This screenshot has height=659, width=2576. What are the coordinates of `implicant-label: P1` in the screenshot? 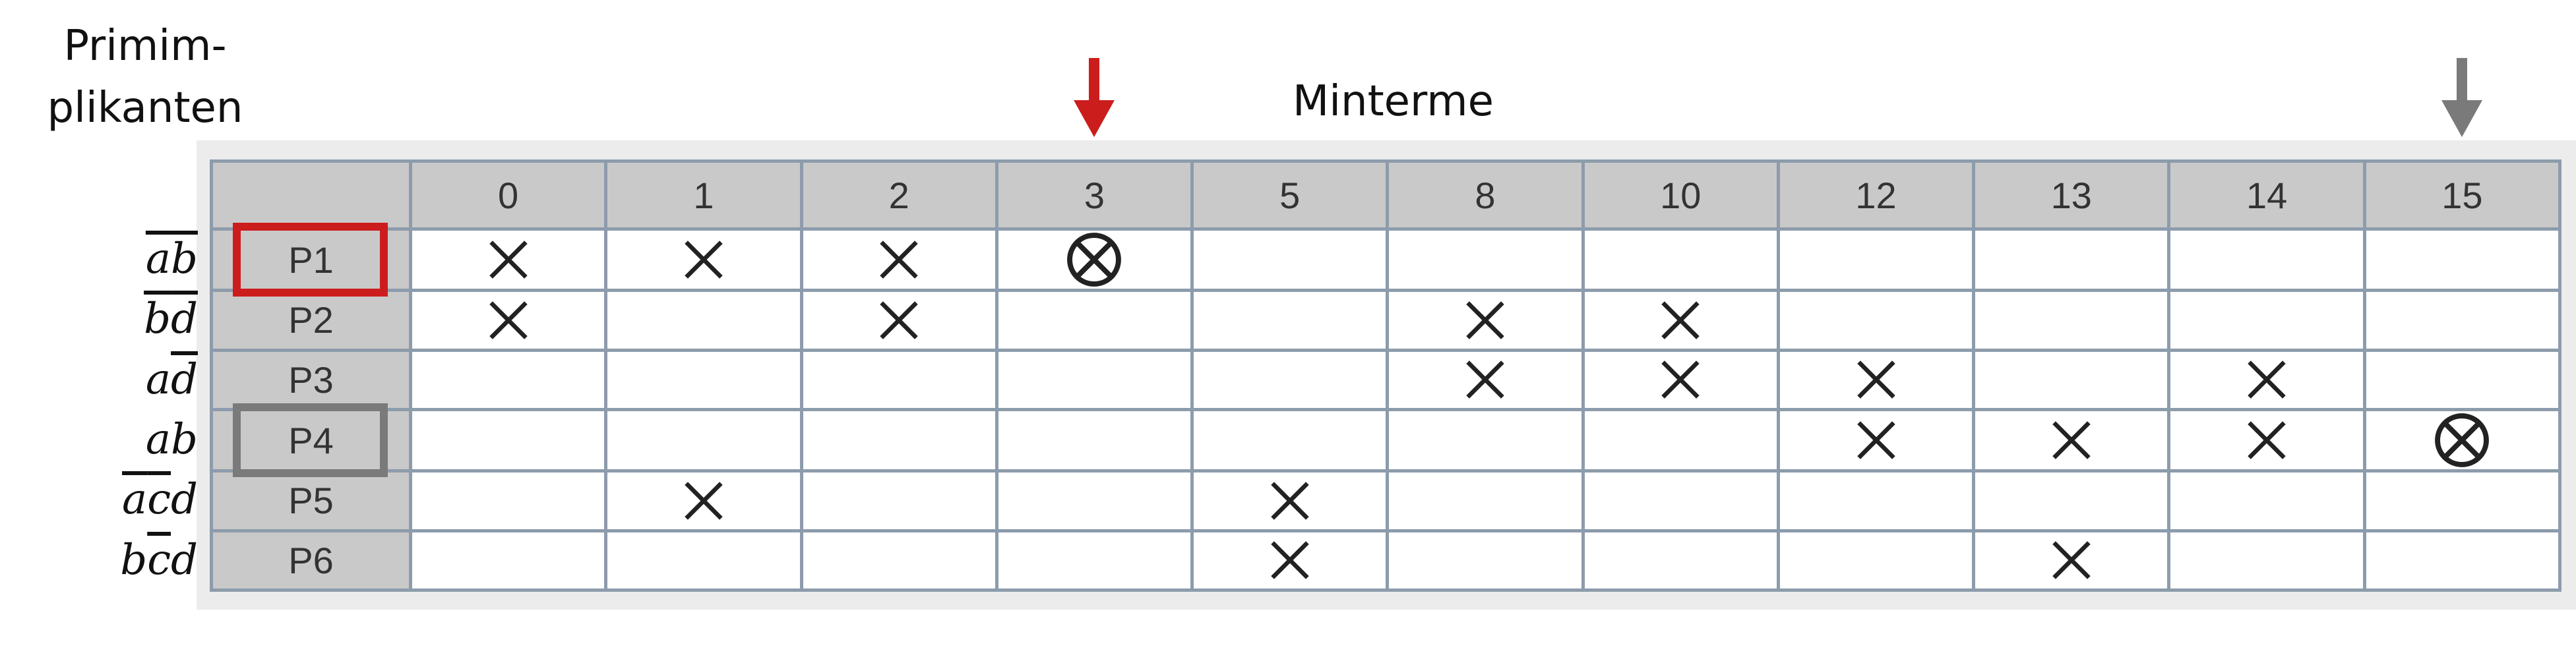 It's located at (311, 260).